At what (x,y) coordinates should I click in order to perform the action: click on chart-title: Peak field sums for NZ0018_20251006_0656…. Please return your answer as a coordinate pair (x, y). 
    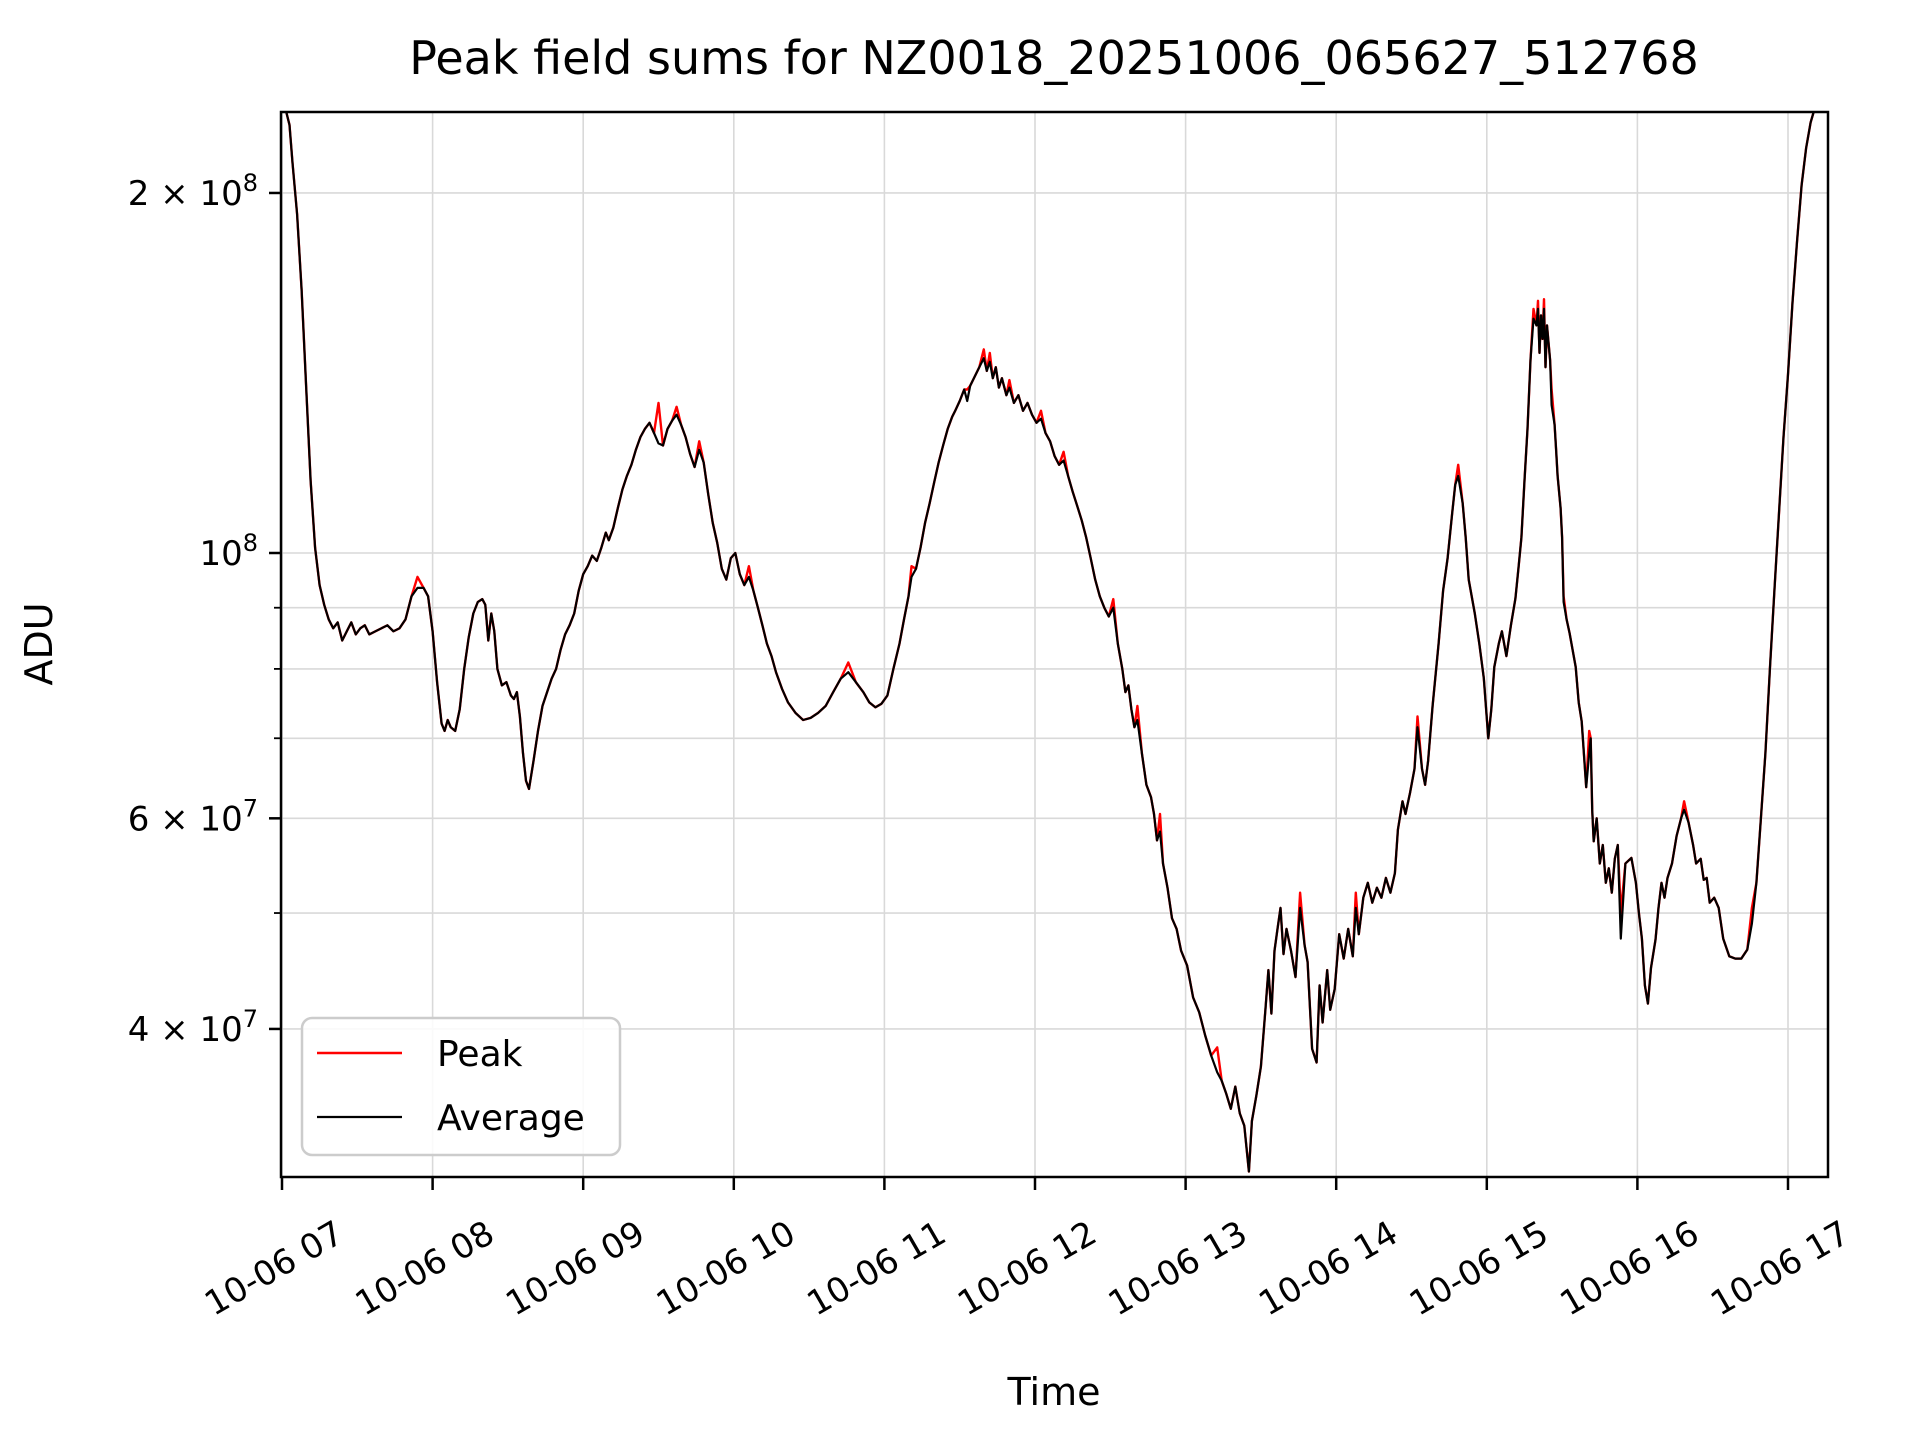
    Looking at the image, I should click on (1053, 58).